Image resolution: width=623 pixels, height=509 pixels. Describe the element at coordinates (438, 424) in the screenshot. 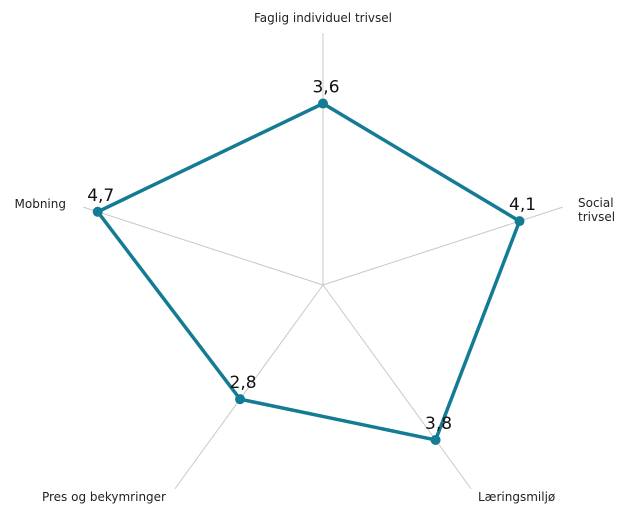

I see `value-label: 3,8` at that location.